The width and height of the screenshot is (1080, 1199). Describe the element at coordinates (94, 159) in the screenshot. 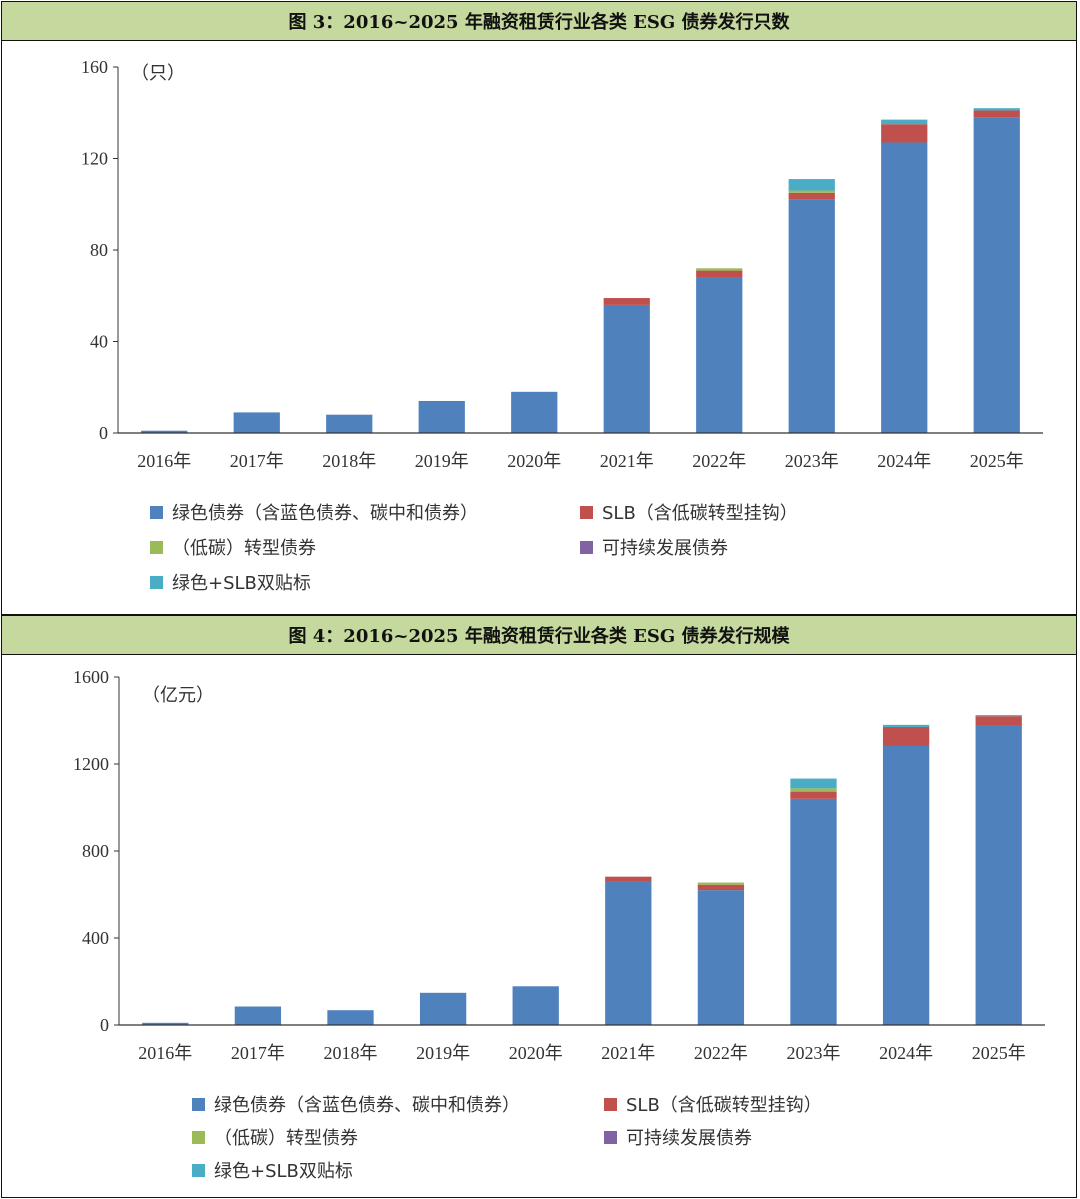

I see `y-tick-label: 120` at that location.